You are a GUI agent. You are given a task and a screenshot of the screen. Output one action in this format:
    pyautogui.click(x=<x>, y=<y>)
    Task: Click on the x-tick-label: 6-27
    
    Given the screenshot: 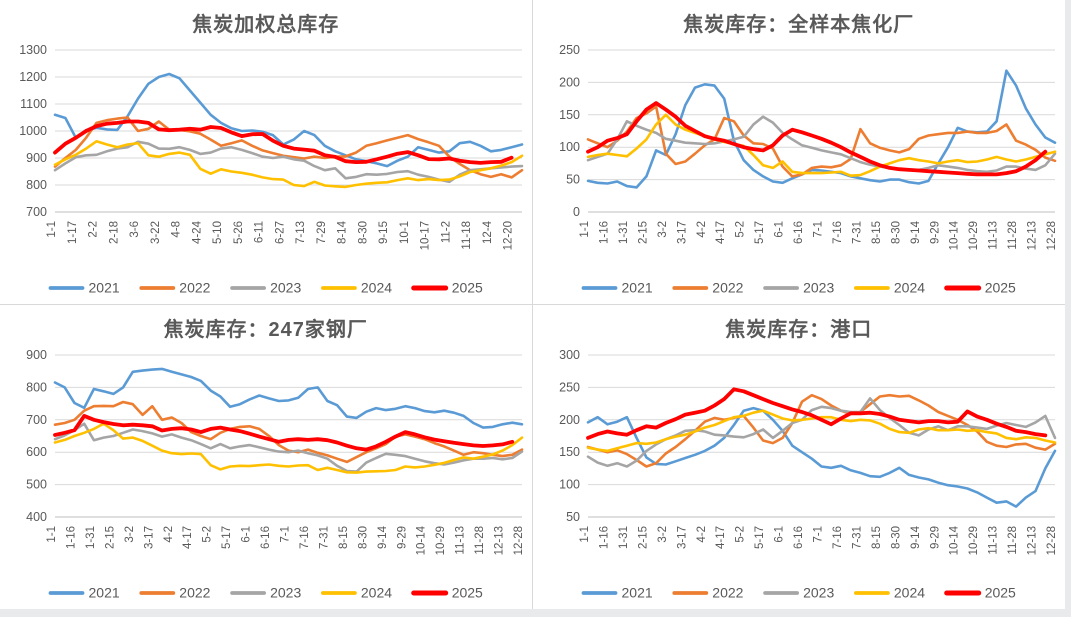 What is the action you would take?
    pyautogui.click(x=280, y=232)
    